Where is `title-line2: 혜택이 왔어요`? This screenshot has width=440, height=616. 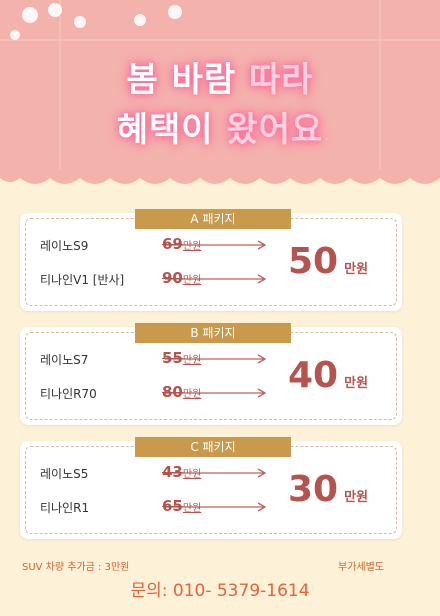 title-line2: 혜택이 왔어요 is located at coordinates (220, 126).